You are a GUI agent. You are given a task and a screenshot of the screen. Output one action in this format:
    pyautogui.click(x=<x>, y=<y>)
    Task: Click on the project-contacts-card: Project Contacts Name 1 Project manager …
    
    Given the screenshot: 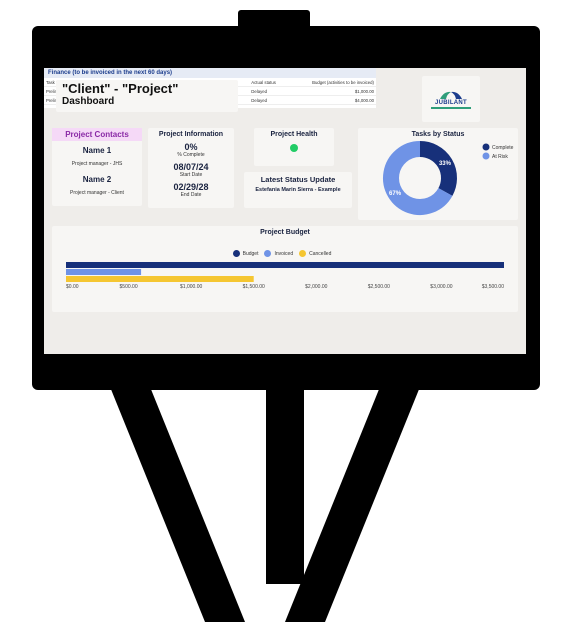 What is the action you would take?
    pyautogui.click(x=97, y=167)
    